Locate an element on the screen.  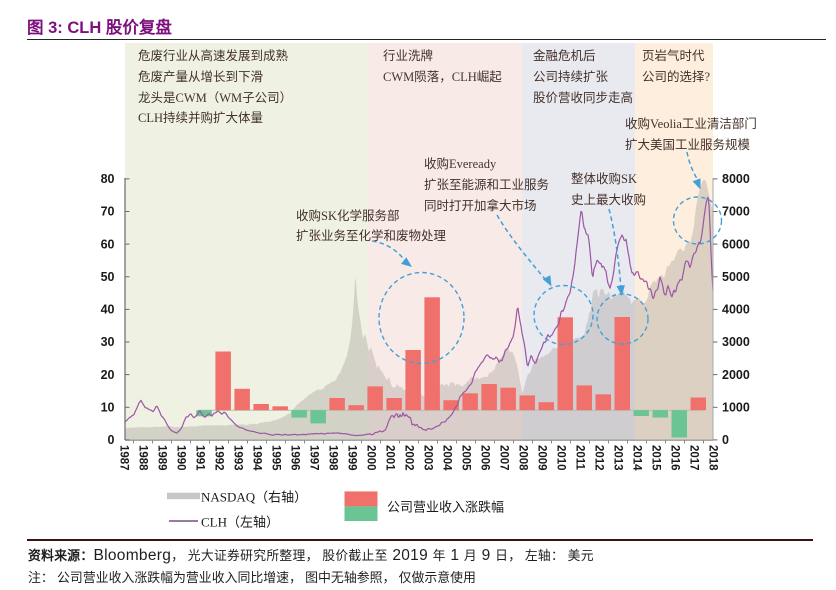
svg-text: 70 is located at coordinates (108, 212).